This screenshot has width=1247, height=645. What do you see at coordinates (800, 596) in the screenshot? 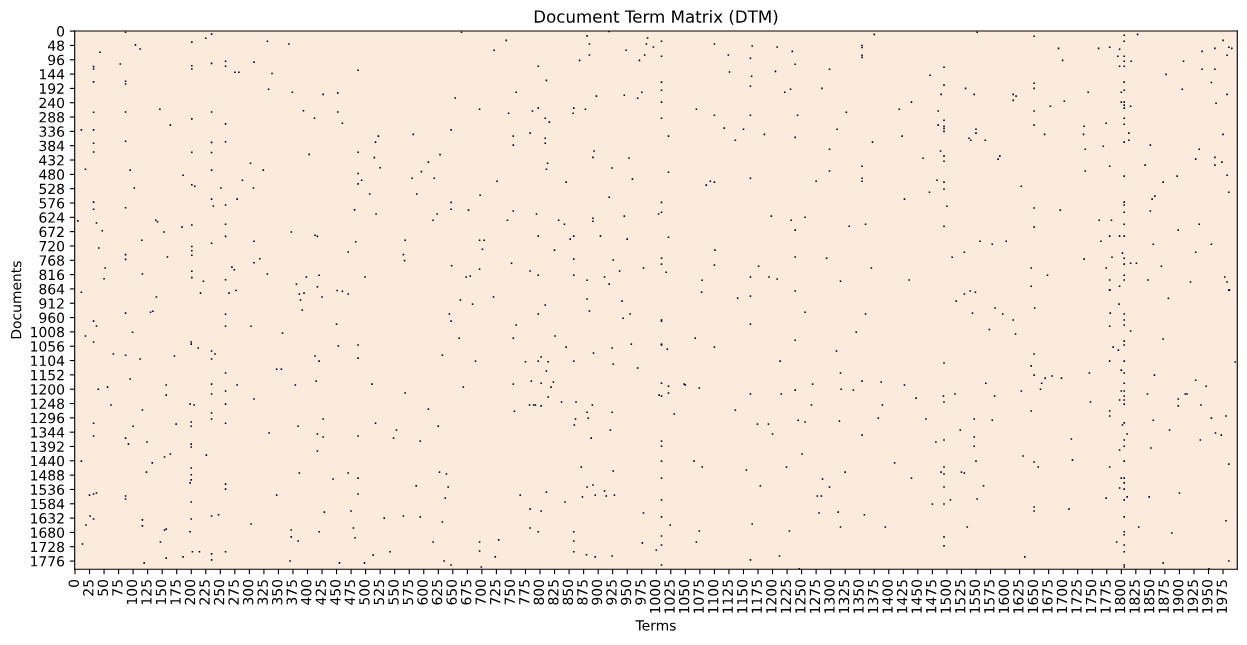
I see `x-tick-label: 1250` at bounding box center [800, 596].